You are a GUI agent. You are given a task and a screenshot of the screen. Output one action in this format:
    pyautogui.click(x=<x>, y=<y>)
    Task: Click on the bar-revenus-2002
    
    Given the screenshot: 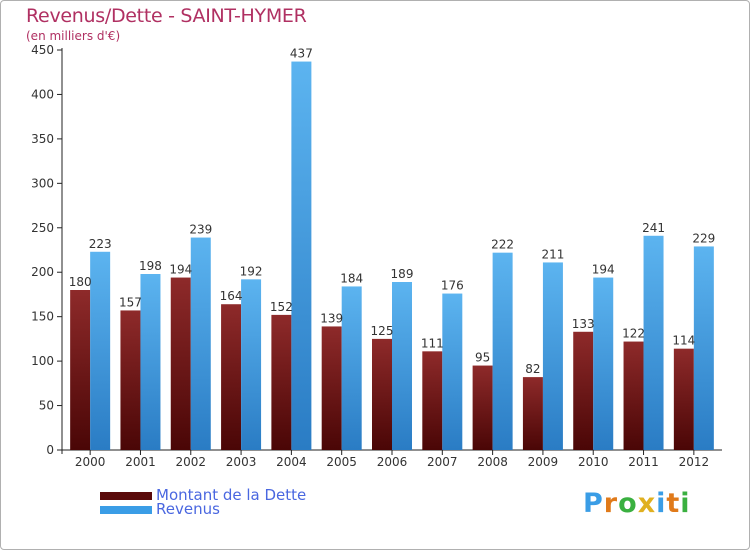 What is the action you would take?
    pyautogui.click(x=201, y=344)
    